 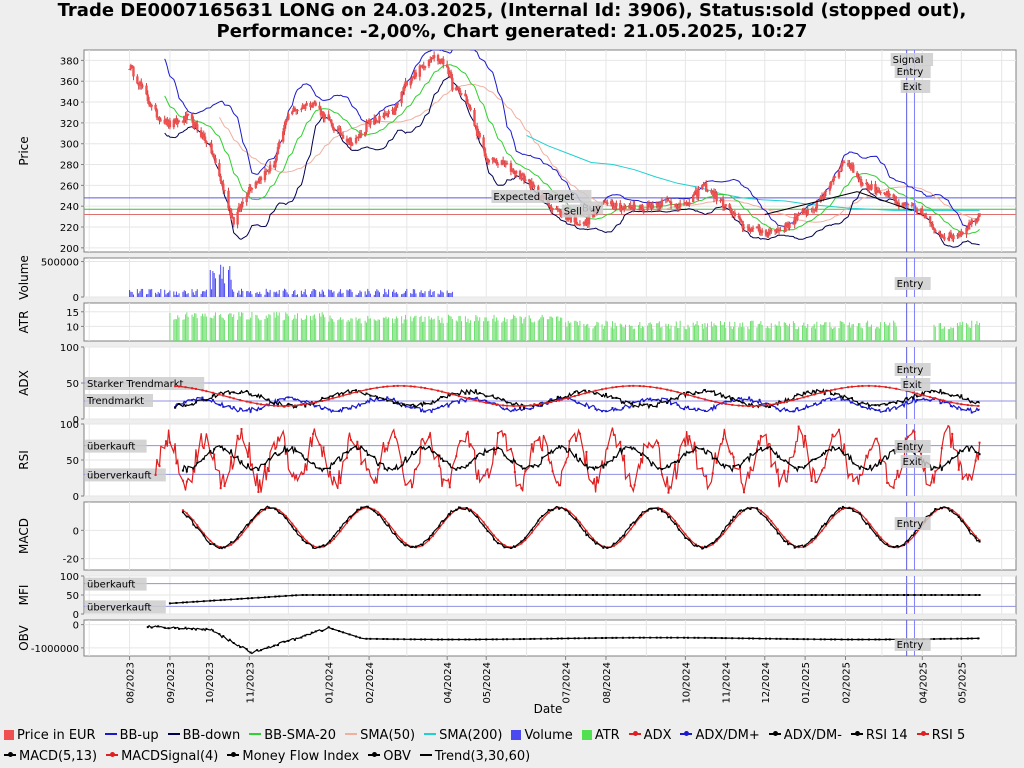 What do you see at coordinates (119, 475) in the screenshot?
I see `rsi-level-label: überverkauft` at bounding box center [119, 475].